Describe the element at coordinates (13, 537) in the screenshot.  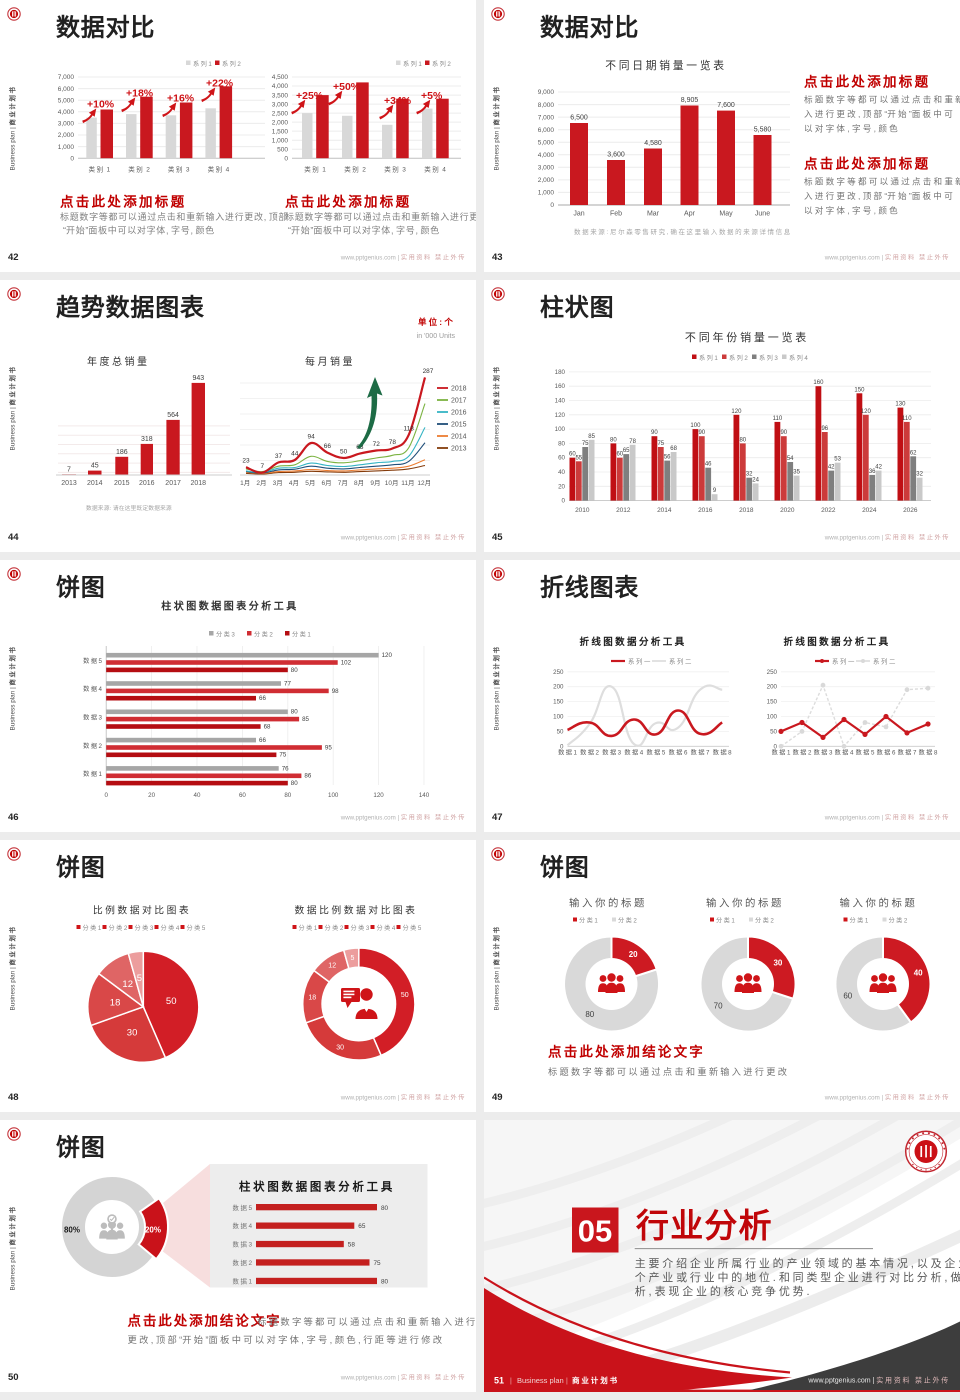
I see `svg-text: 44` at that location.